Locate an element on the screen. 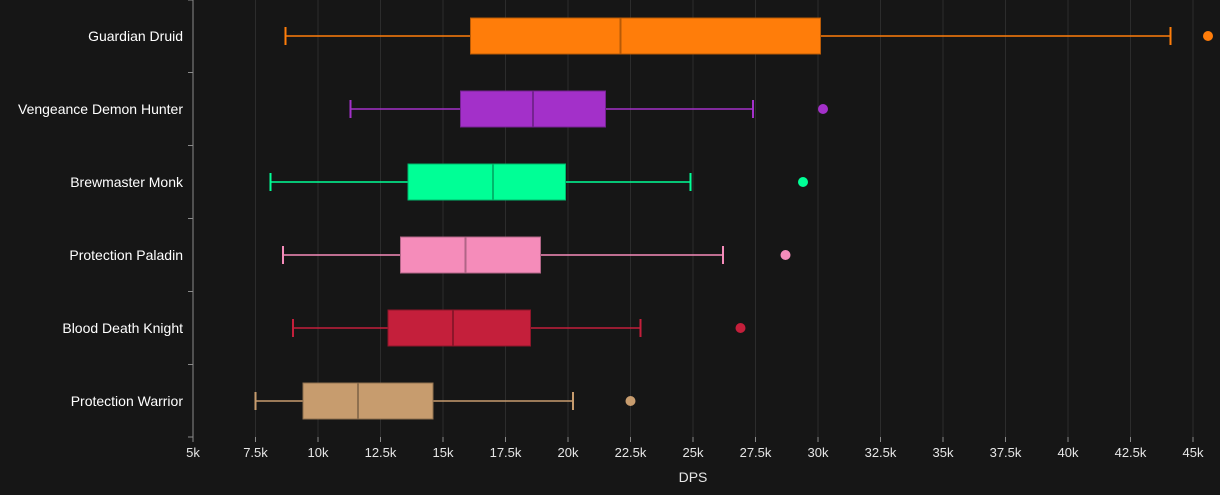 The image size is (1220, 495). x-tick-label: 7.5k is located at coordinates (255, 452).